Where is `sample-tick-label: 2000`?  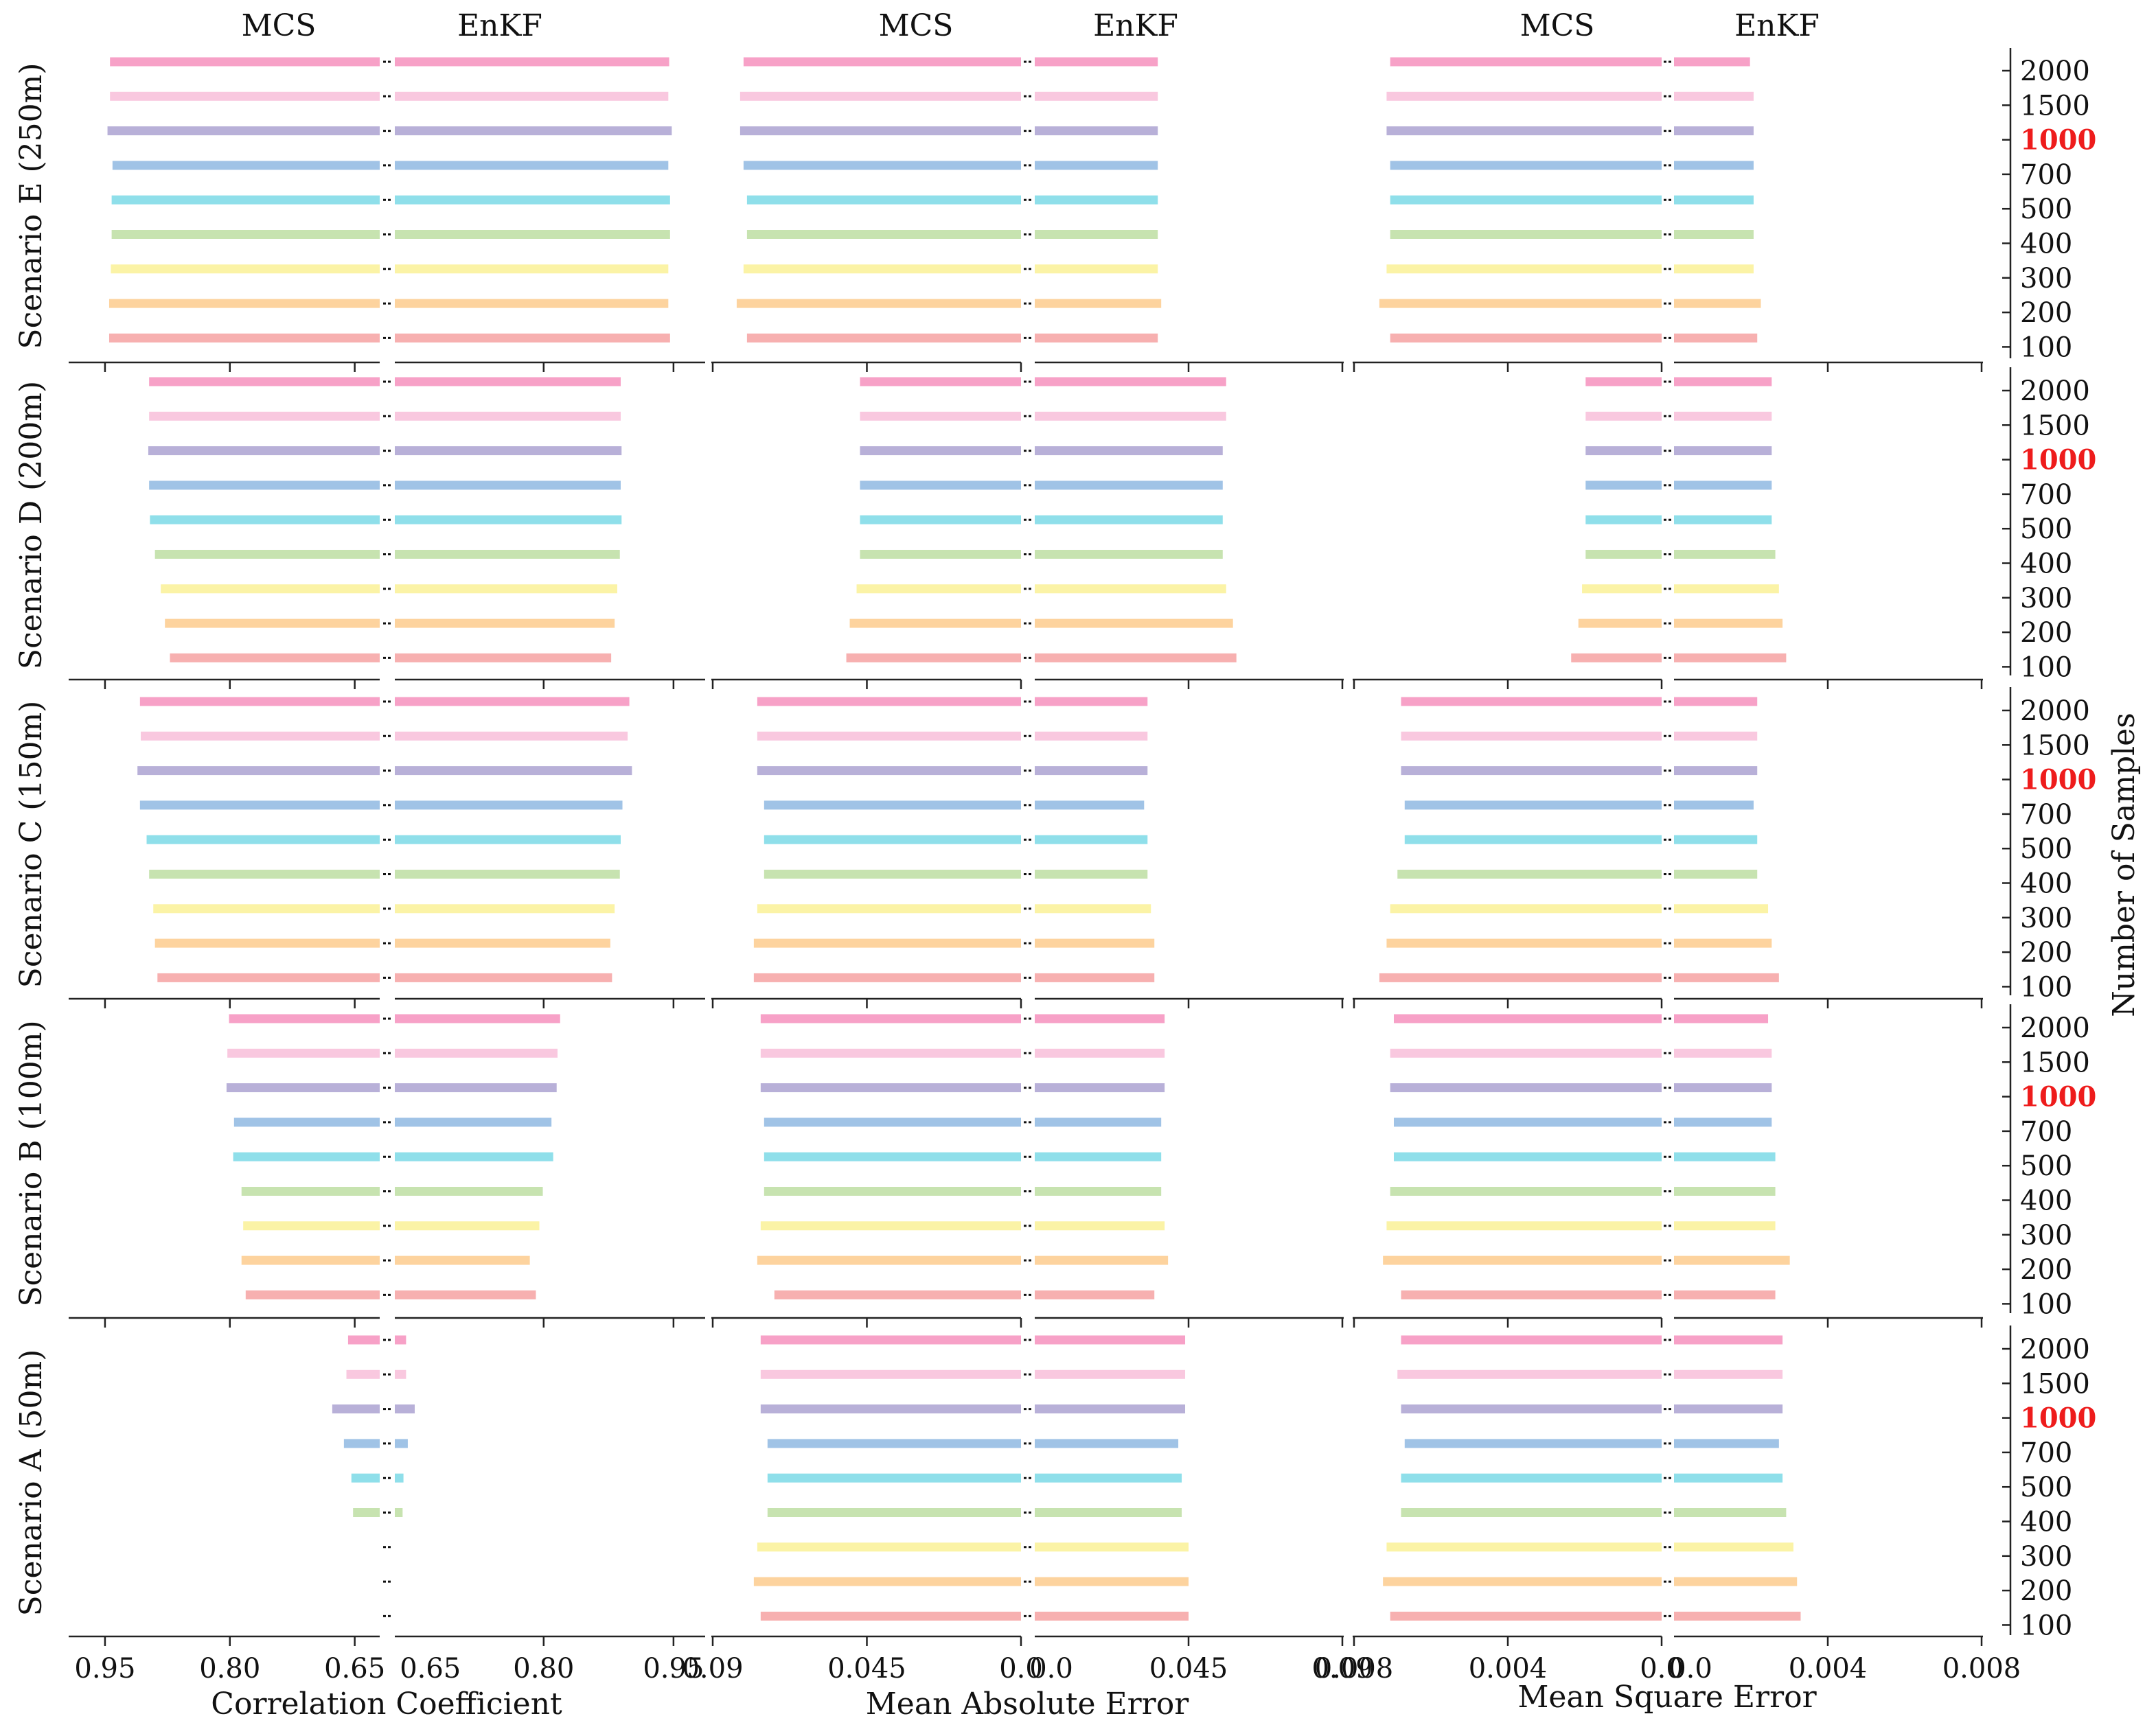 sample-tick-label: 2000 is located at coordinates (2055, 391).